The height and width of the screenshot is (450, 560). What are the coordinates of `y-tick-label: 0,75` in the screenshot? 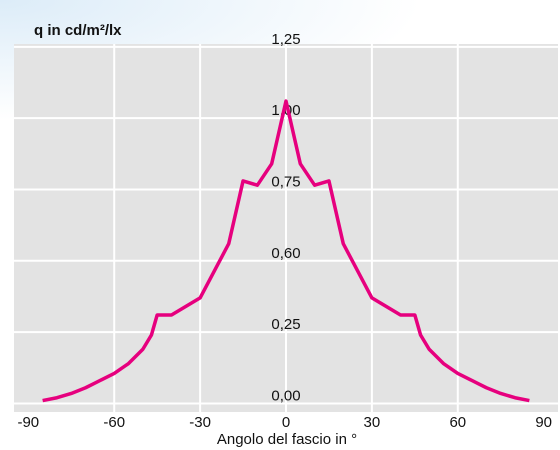 It's located at (285, 181).